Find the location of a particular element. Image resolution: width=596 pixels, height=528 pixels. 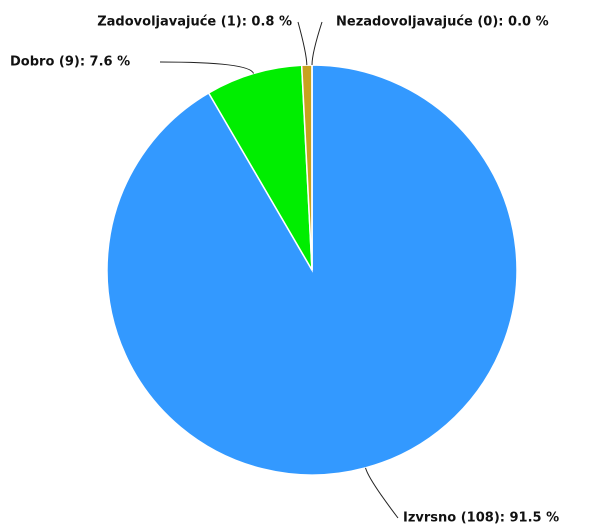

slice-label: Izvrsno (108): 91.5 % is located at coordinates (481, 518).